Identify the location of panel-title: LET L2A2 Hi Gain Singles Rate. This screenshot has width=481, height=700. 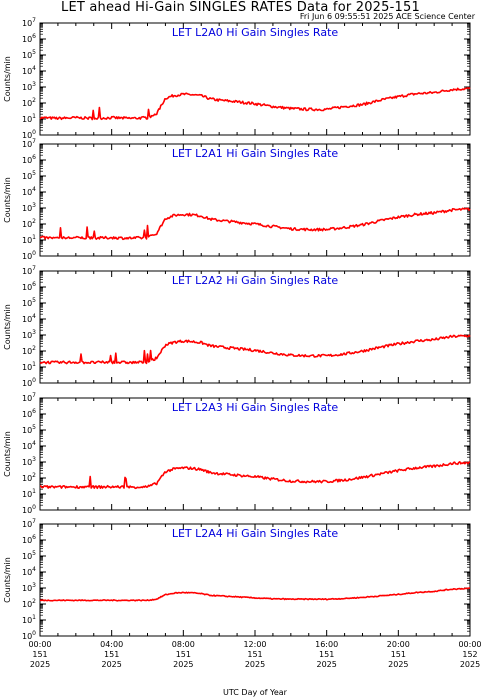
(255, 280).